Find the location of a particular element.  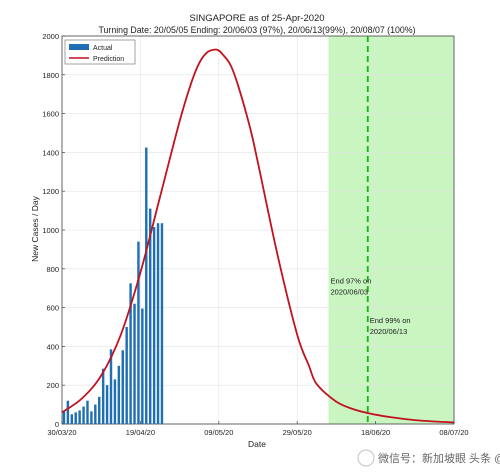

x-axis-label: Date is located at coordinates (257, 444).